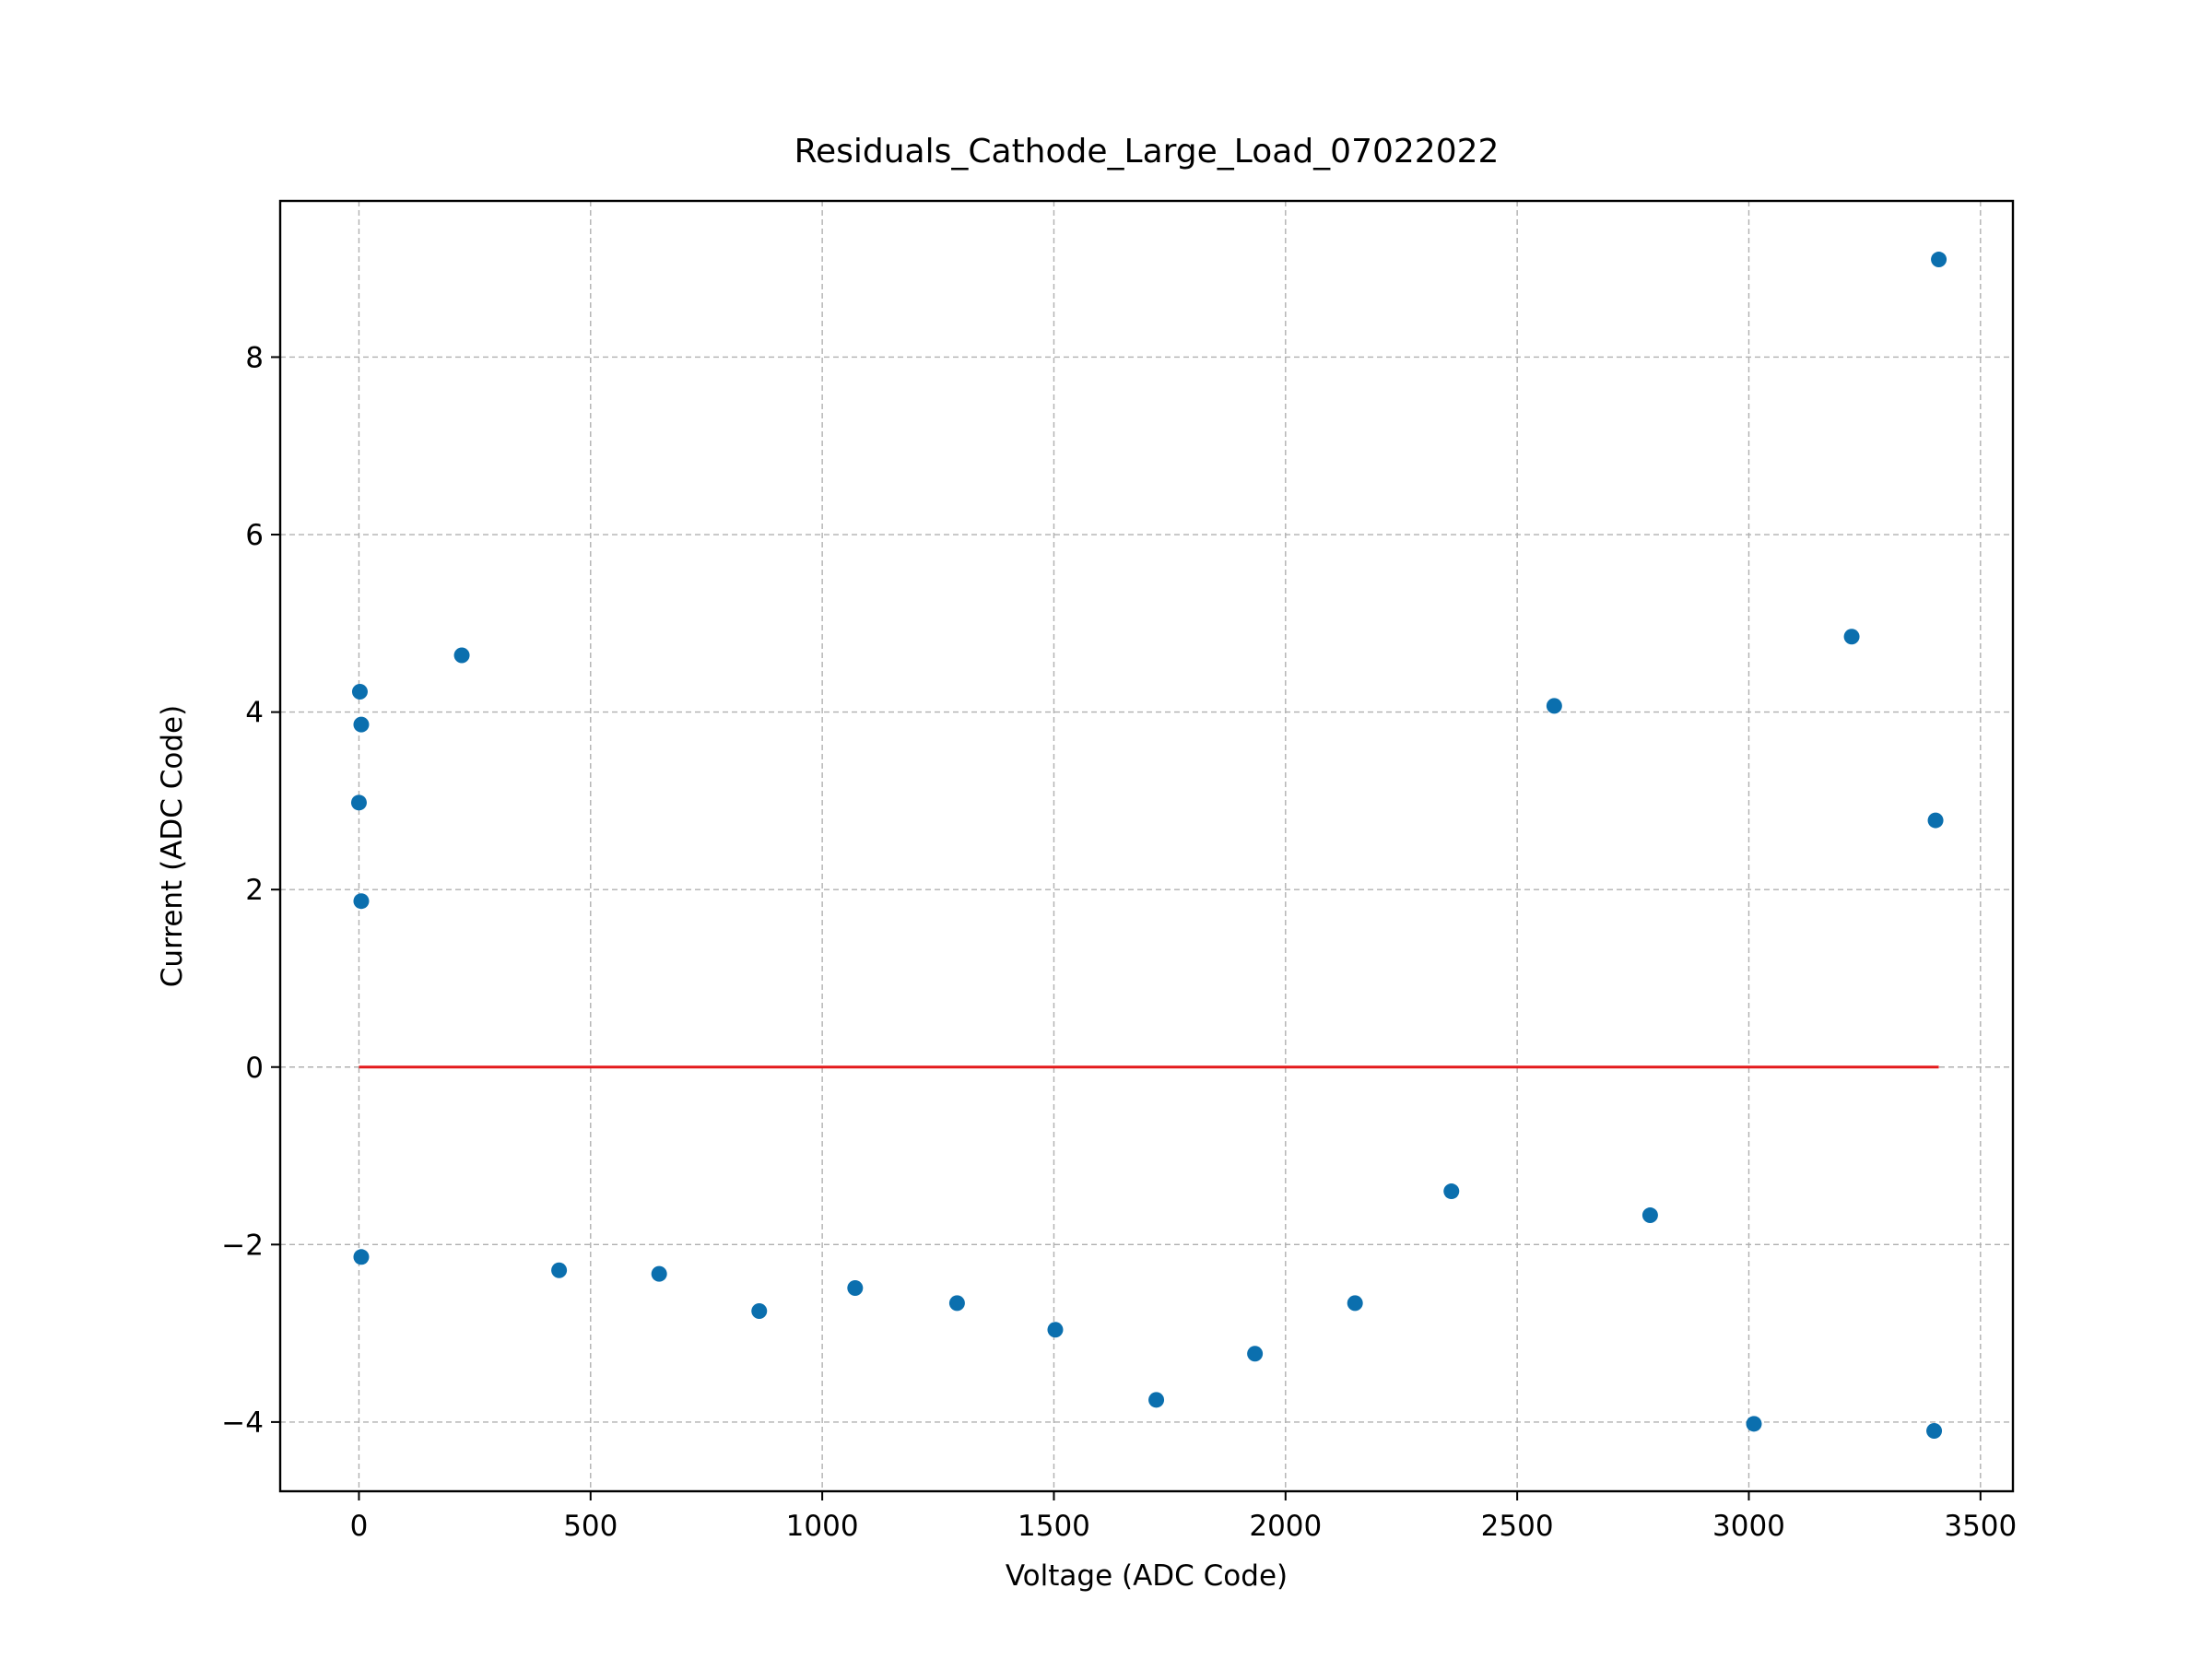 This screenshot has width=2212, height=1659. Describe the element at coordinates (1147, 152) in the screenshot. I see `chart-title: Residuals_Cathode_Large_Load_07022022` at that location.